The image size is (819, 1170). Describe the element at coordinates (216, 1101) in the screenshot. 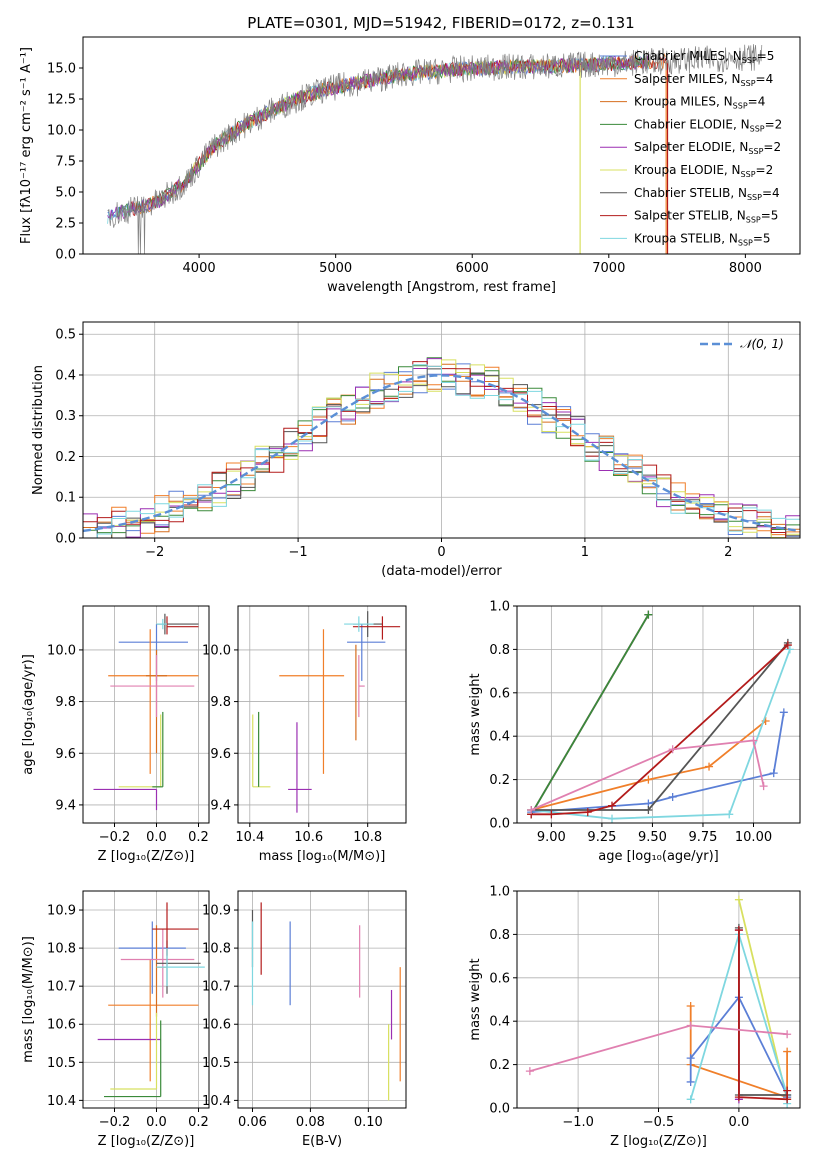

I see `y-tick-label: 10.4` at that location.